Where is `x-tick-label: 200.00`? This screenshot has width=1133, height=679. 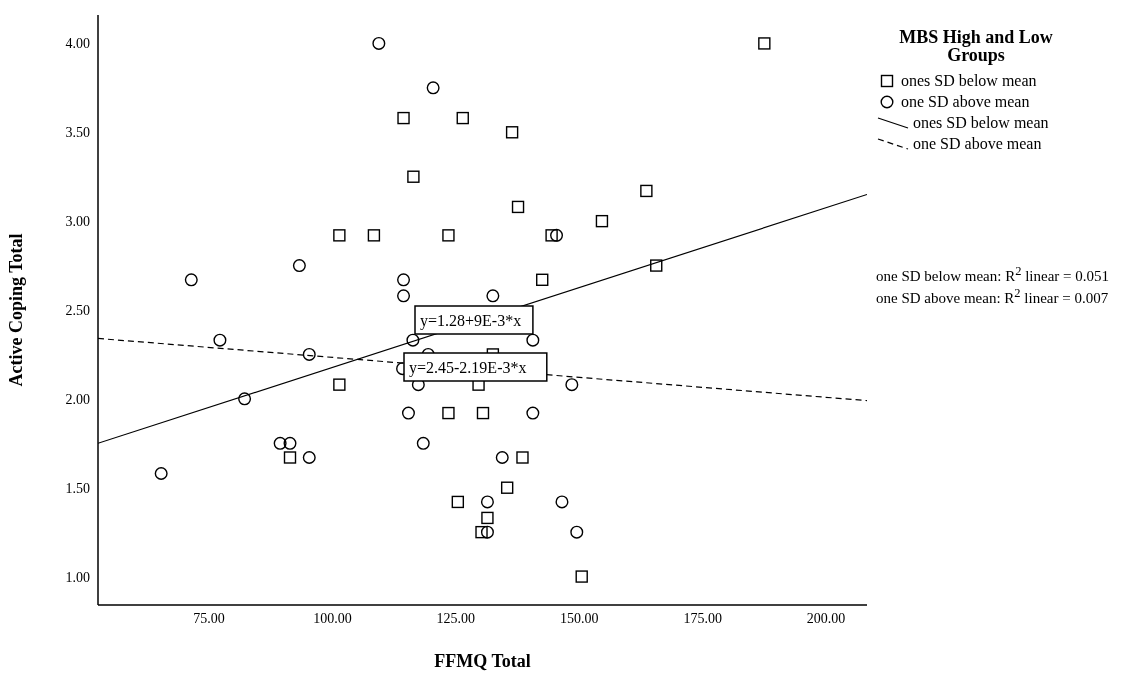 x-tick-label: 200.00 is located at coordinates (826, 618).